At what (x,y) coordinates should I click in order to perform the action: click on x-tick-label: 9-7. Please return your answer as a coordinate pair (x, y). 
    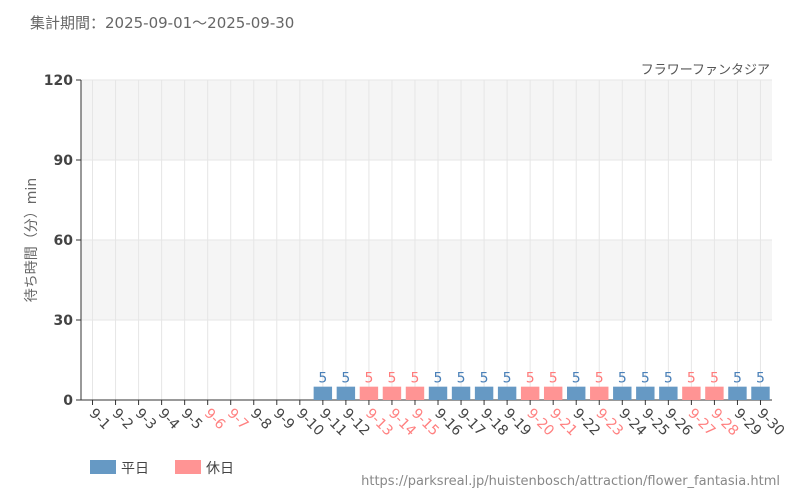
    Looking at the image, I should click on (237, 419).